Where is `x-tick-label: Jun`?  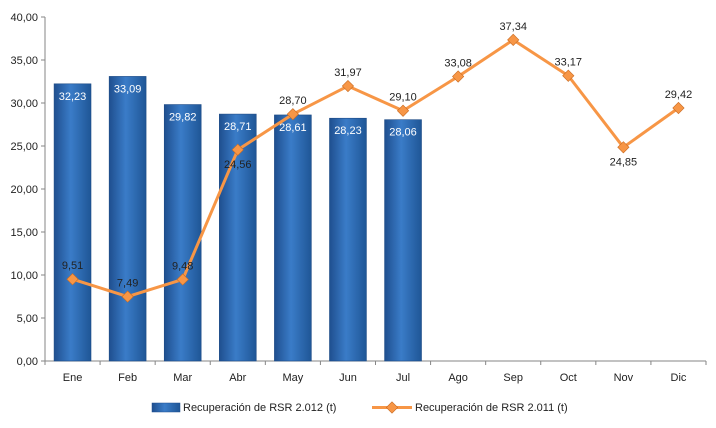
x-tick-label: Jun is located at coordinates (348, 378).